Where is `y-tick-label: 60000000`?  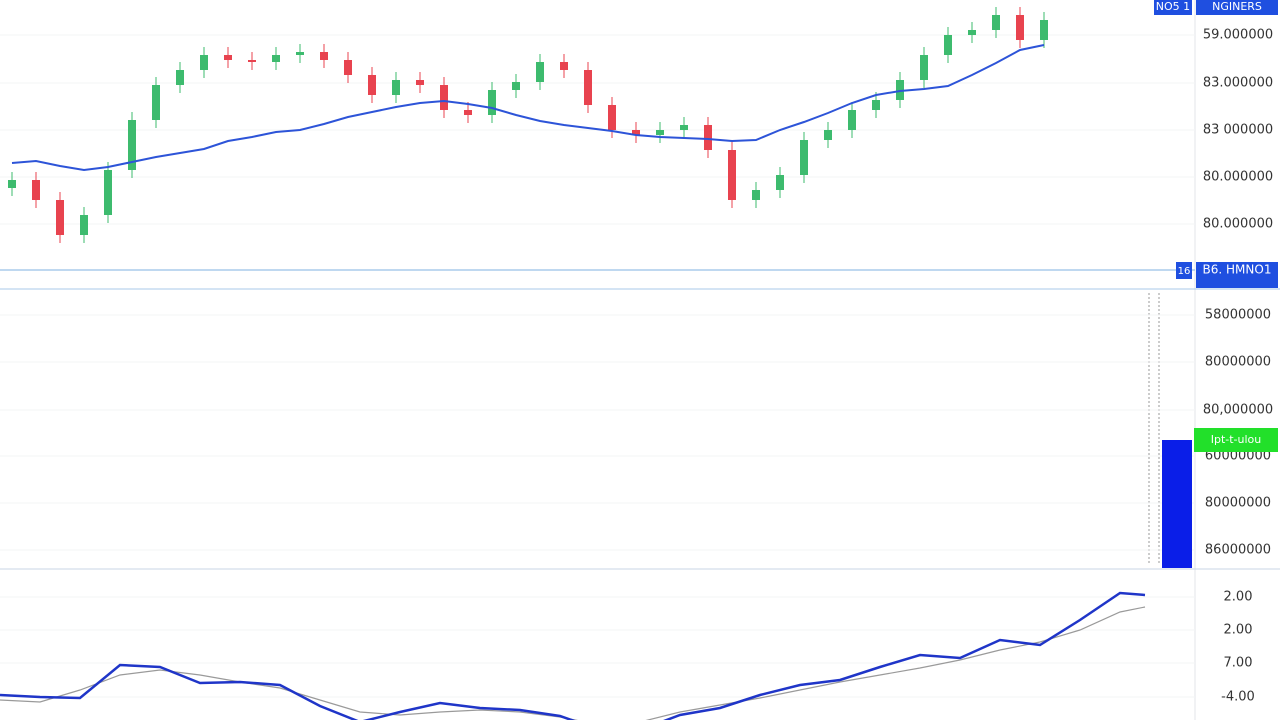 y-tick-label: 60000000 is located at coordinates (1238, 456).